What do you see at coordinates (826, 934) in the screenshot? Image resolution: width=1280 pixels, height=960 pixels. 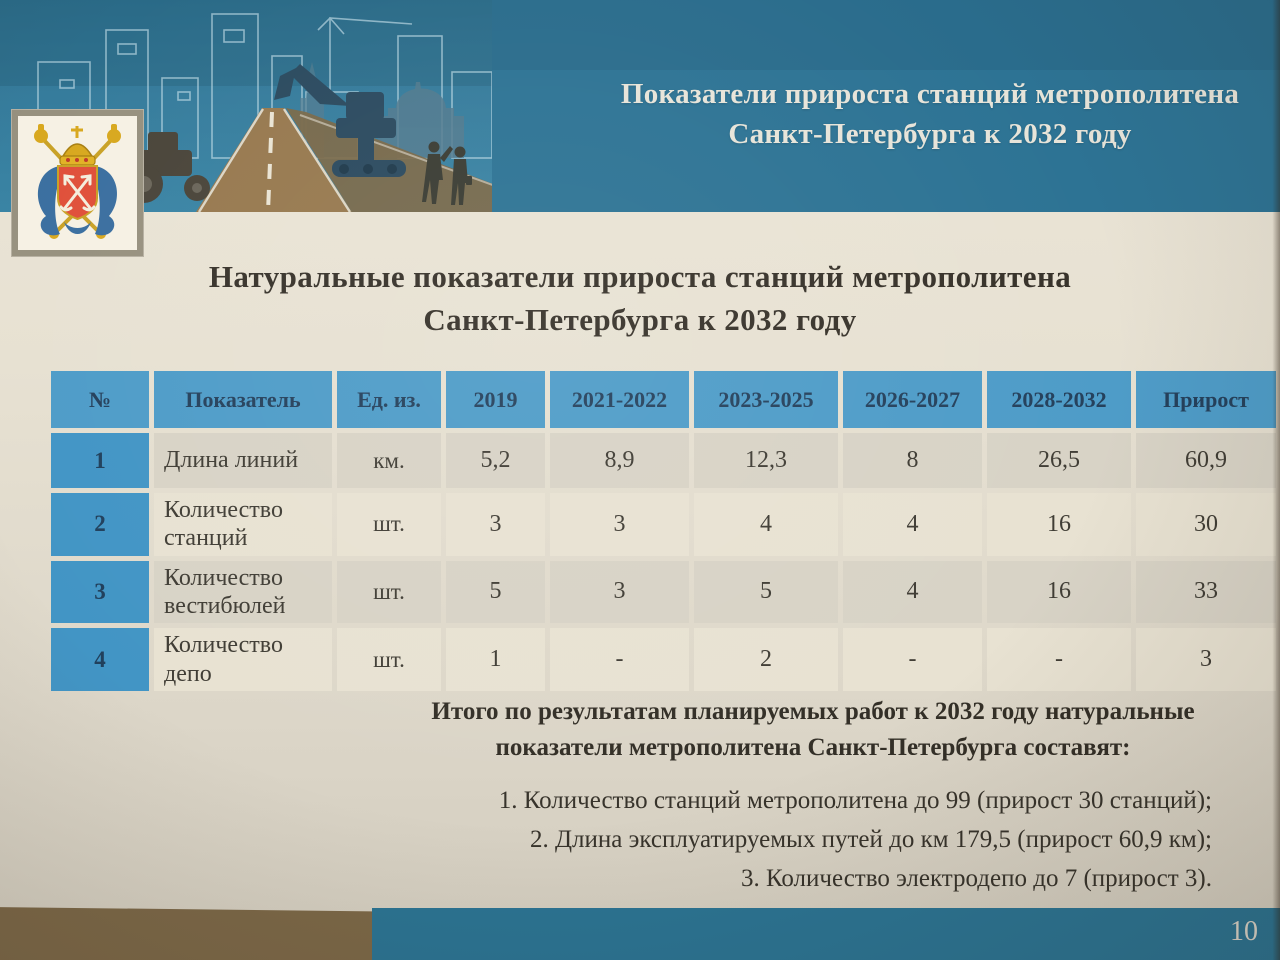 I see `footer-teal-bar: 10` at bounding box center [826, 934].